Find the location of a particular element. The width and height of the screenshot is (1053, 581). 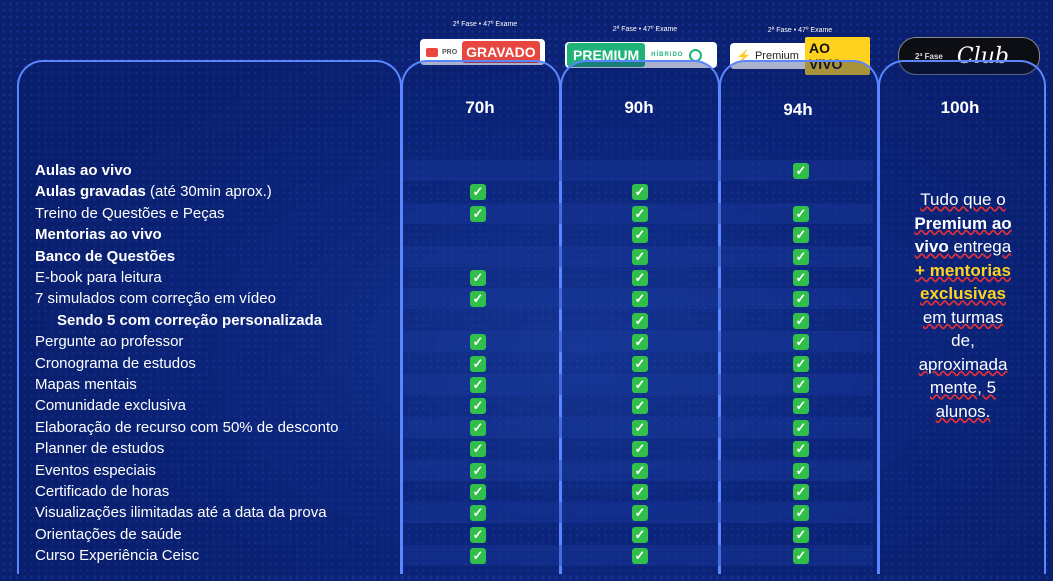

feature-label: Treino de Questões e Peças is located at coordinates (130, 213).